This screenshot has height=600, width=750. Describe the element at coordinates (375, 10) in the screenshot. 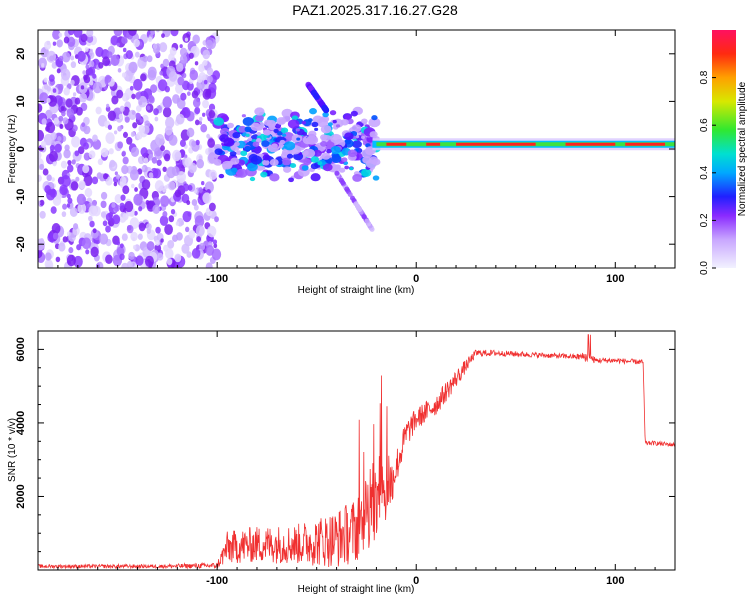

I see `chart-title: PAZ1.2025.317.16.27.G28` at that location.